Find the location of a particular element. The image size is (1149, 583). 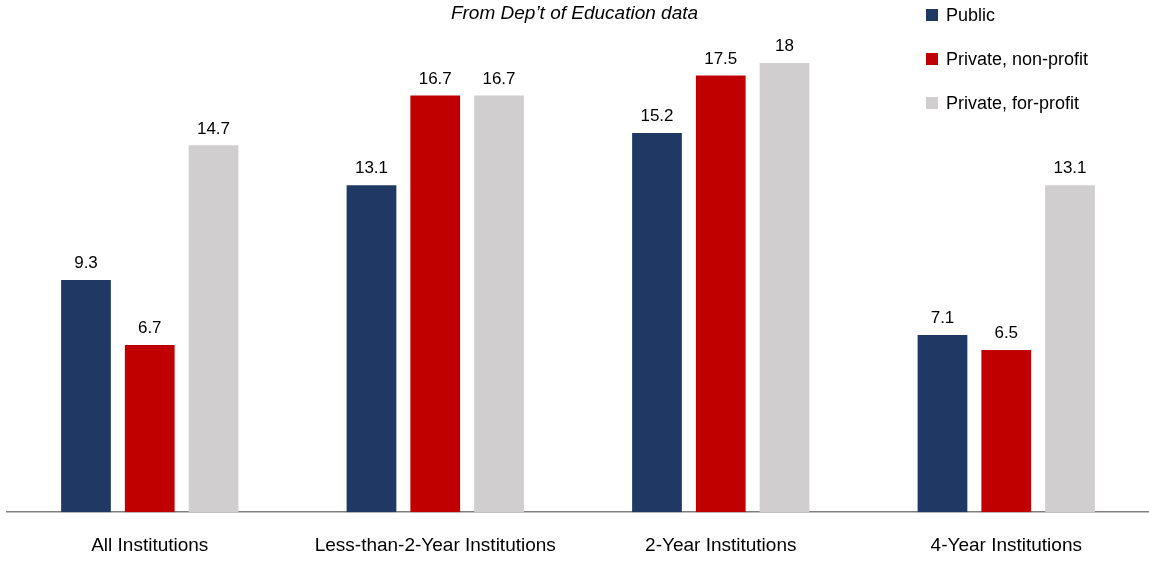

chart-title: From Dep’t of Education data is located at coordinates (574, 12).